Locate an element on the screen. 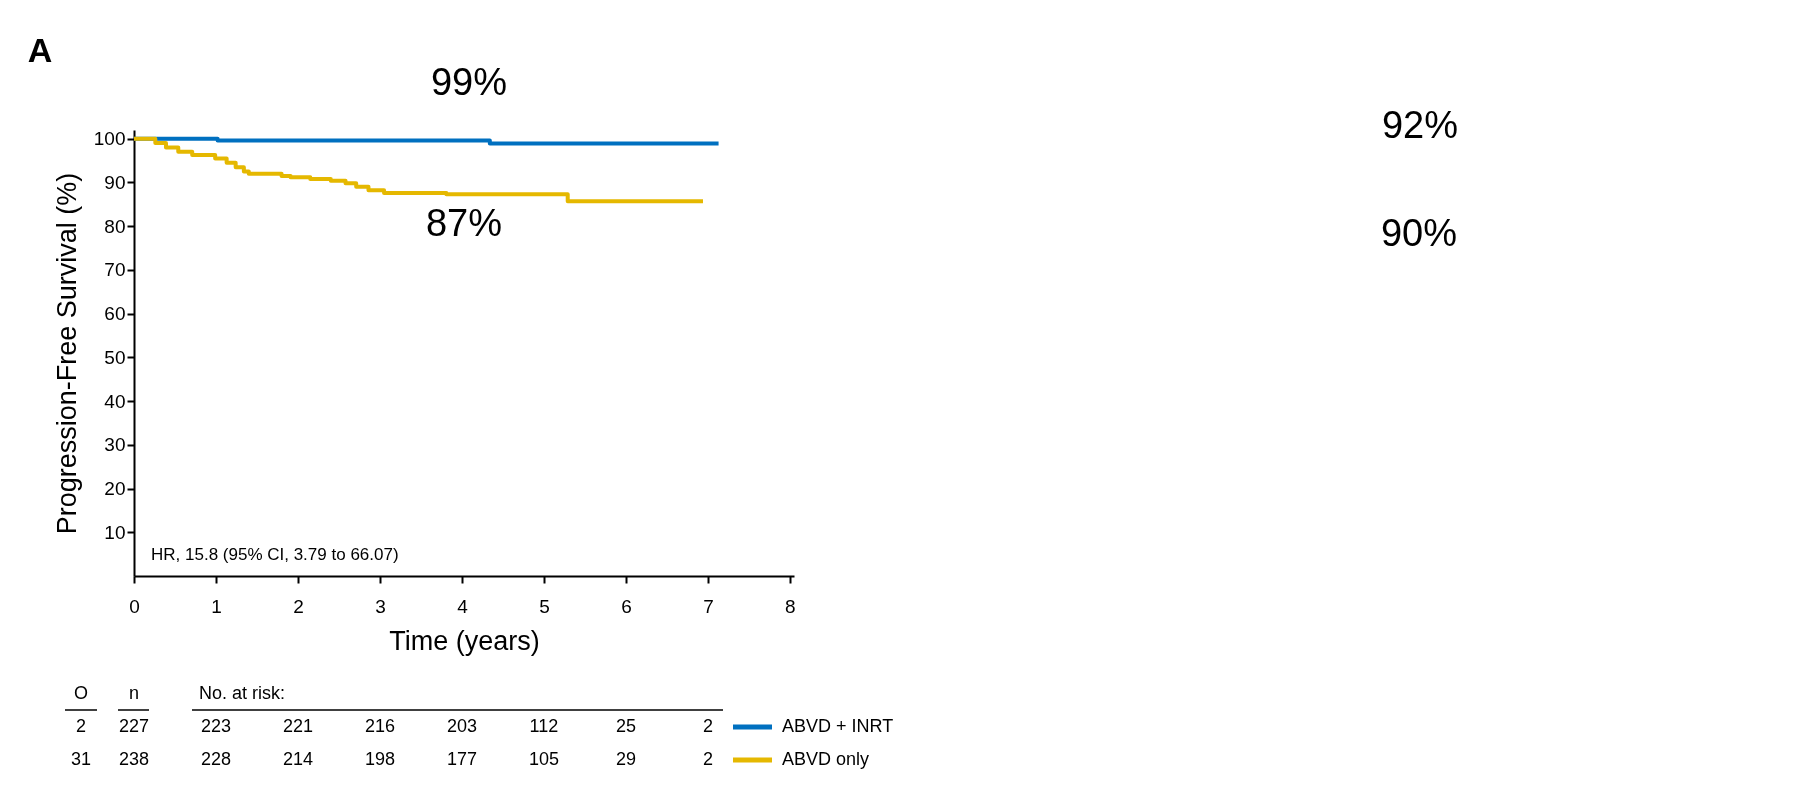 The width and height of the screenshot is (1795, 790). text: 216 is located at coordinates (379, 726).